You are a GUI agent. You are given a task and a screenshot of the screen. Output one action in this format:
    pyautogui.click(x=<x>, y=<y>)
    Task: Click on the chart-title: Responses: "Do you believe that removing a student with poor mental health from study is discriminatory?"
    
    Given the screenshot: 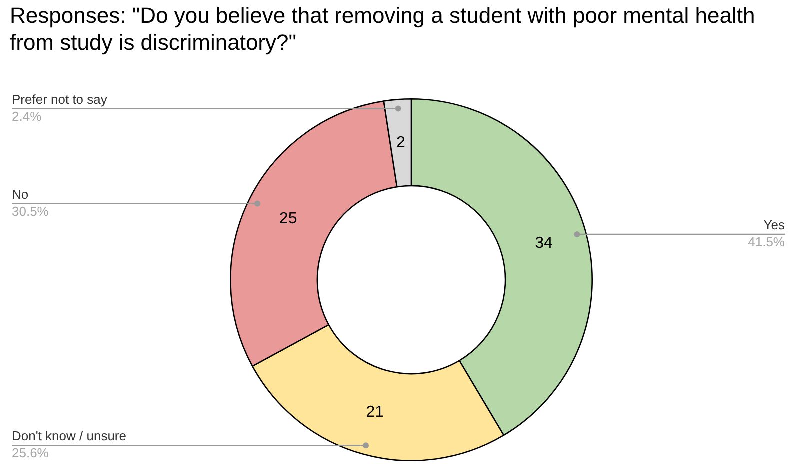 What is the action you would take?
    pyautogui.click(x=383, y=29)
    